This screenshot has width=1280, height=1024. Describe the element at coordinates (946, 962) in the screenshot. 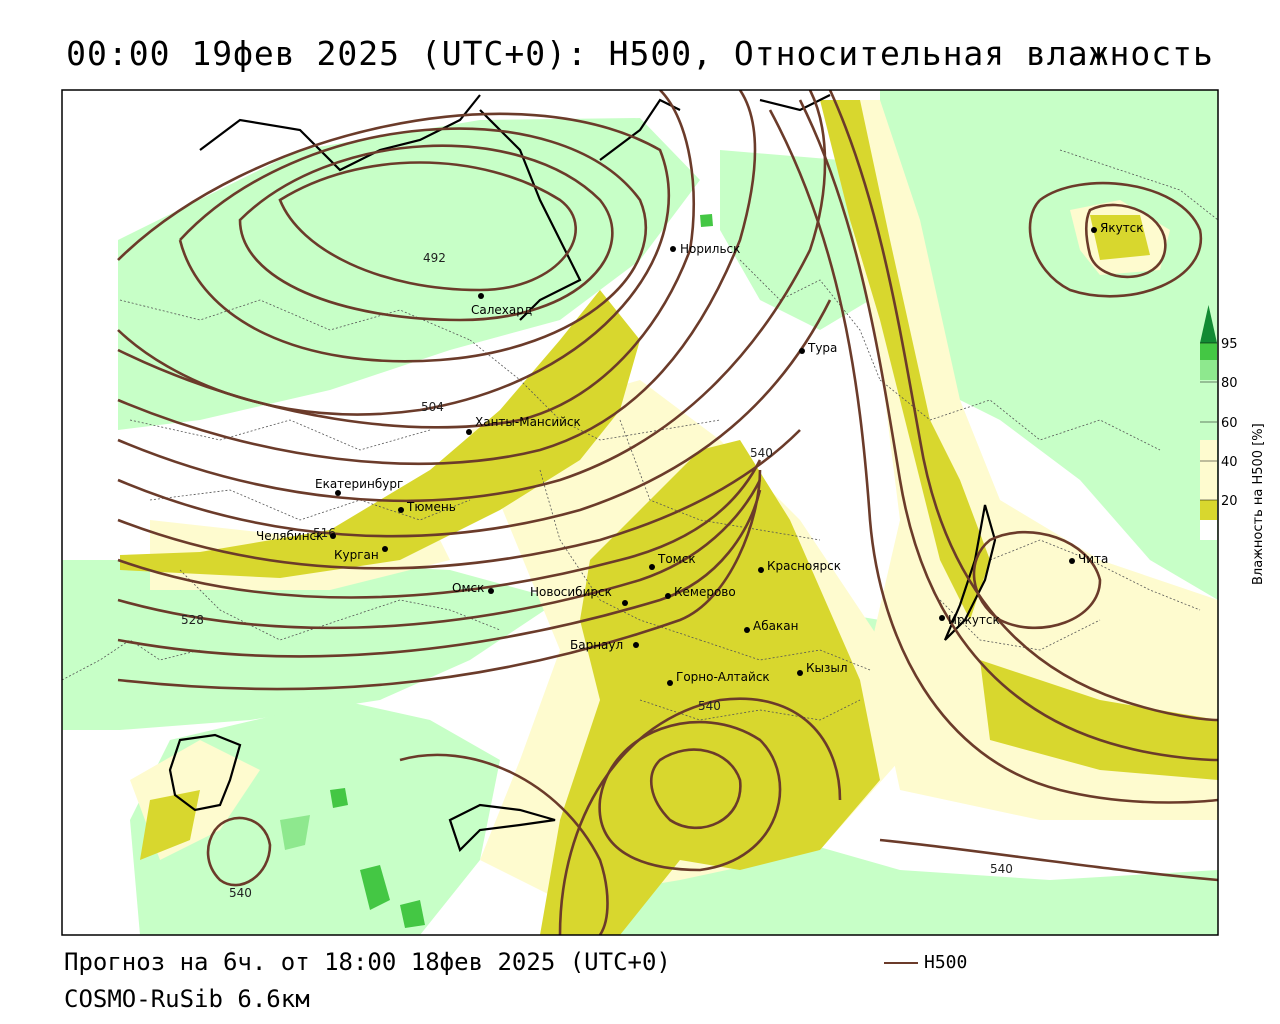

I see `h500-legend-label: H500` at that location.